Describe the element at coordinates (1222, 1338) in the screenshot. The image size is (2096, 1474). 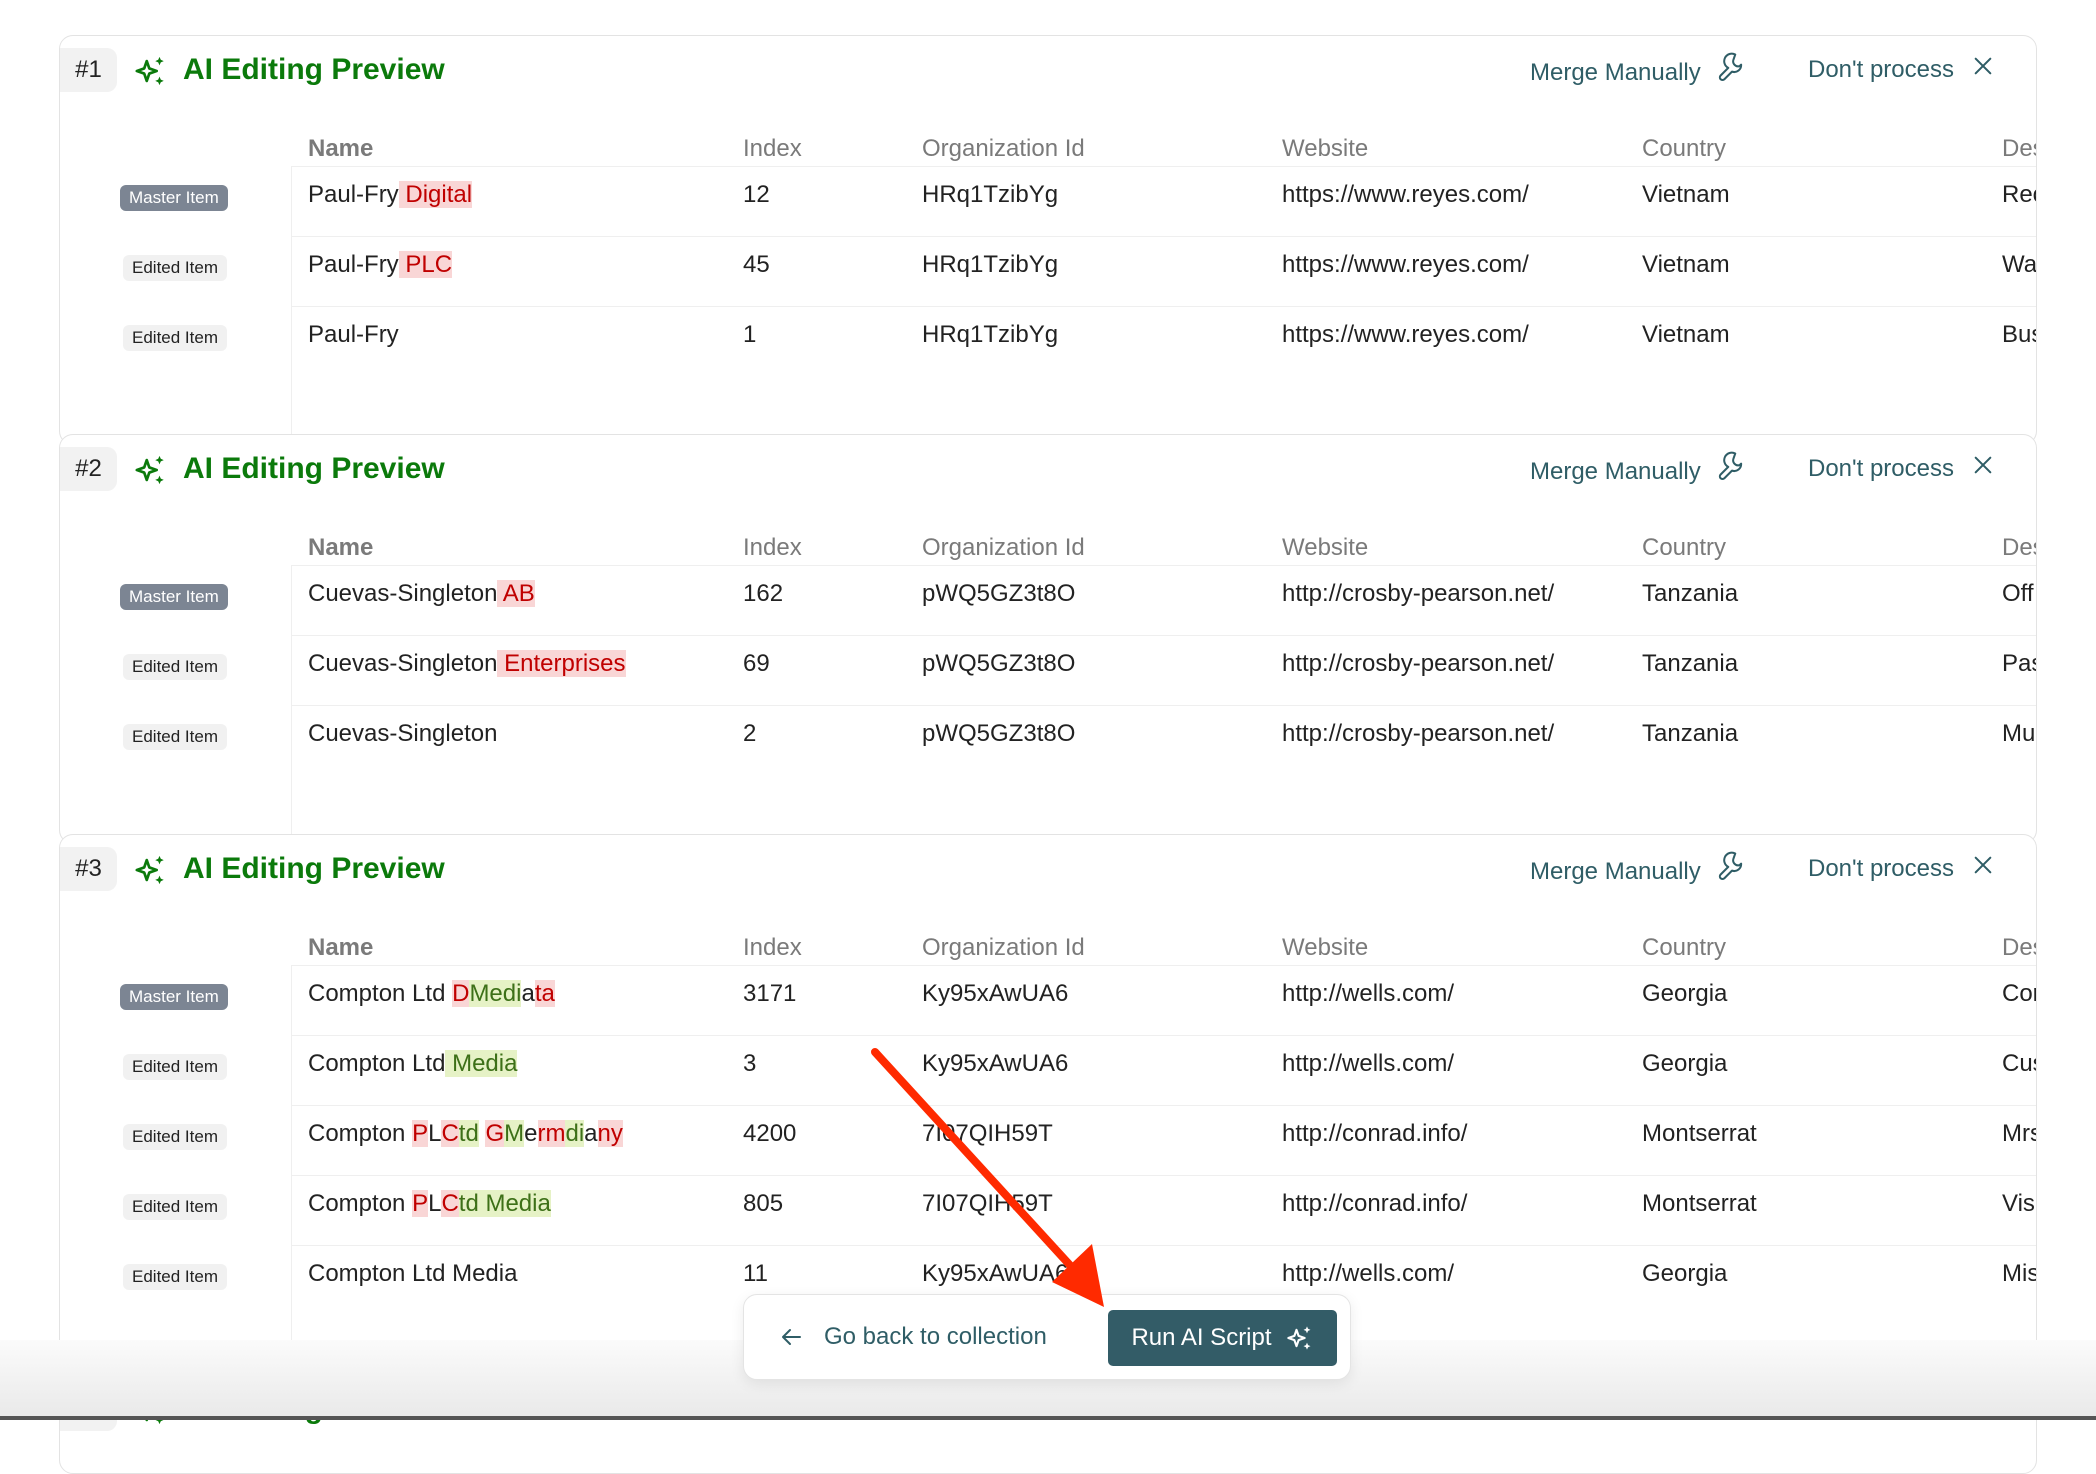
I see `run-ai-script-button: Run AI Script` at that location.